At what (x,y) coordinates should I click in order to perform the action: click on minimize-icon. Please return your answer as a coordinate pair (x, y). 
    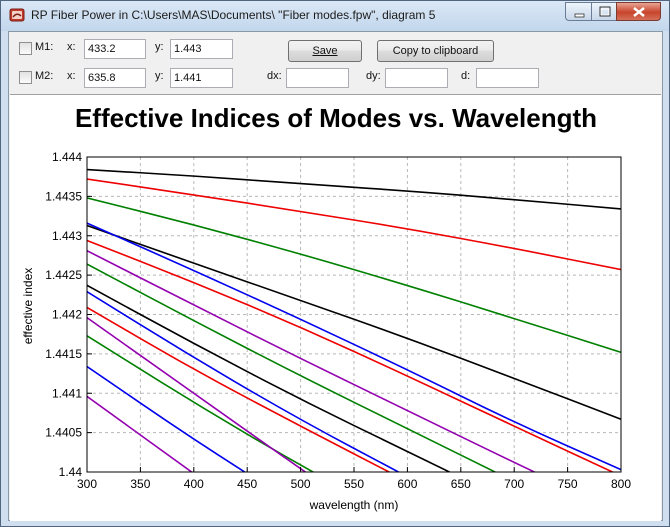
    Looking at the image, I should click on (579, 15).